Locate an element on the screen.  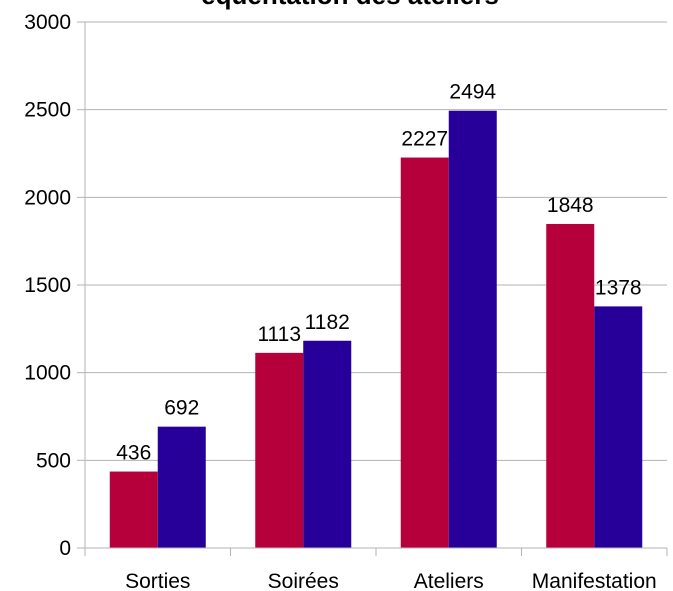
x-axis-categories: Sorties Soirées Ateliers Manifestation is located at coordinates (391, 580).